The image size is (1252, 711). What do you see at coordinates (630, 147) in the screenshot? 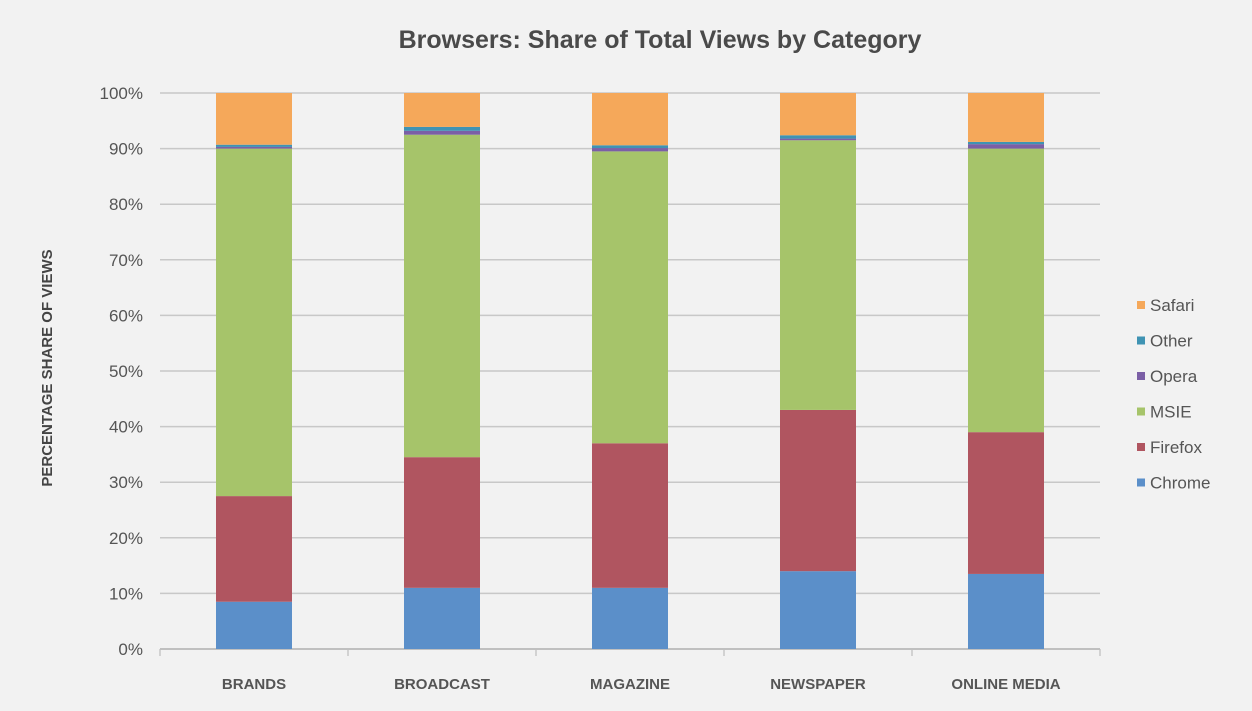
I see `bar-magazine-other` at bounding box center [630, 147].